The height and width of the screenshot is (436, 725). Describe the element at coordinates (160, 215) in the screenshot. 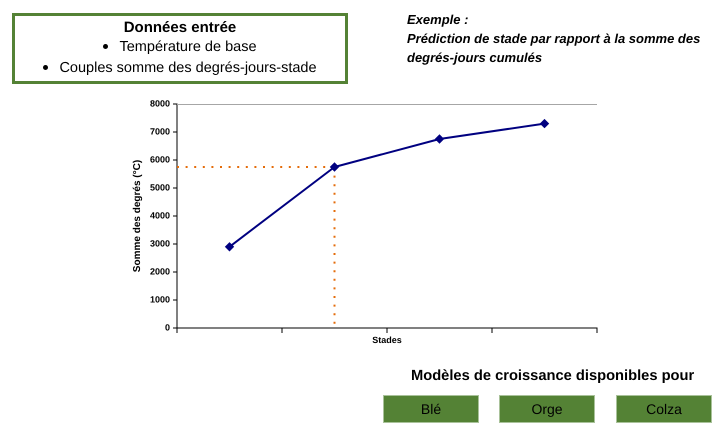

I see `y-tick-label: 4000` at that location.